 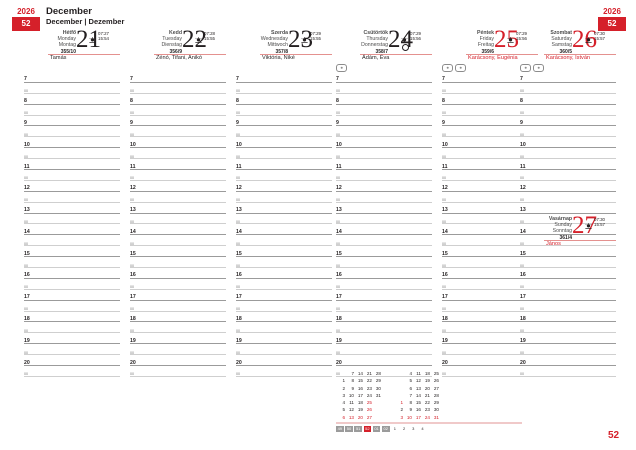 I want to click on week-number-box: 52, so click(x=367, y=429).